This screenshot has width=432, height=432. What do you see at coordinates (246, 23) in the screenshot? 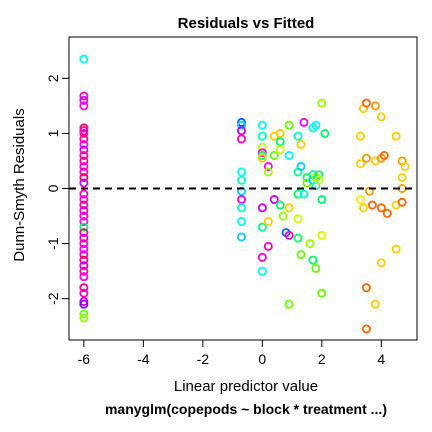
I see `chart-title: Residuals vs Fitted` at bounding box center [246, 23].